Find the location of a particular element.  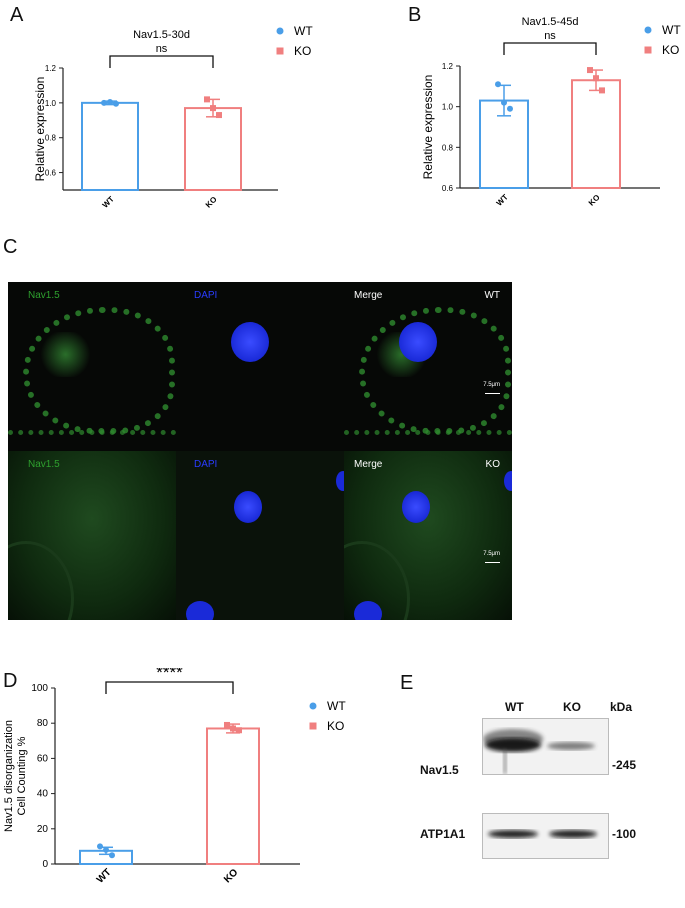

micro-cell-merge-ko: Merge KO 7.5μm is located at coordinates (428, 535).